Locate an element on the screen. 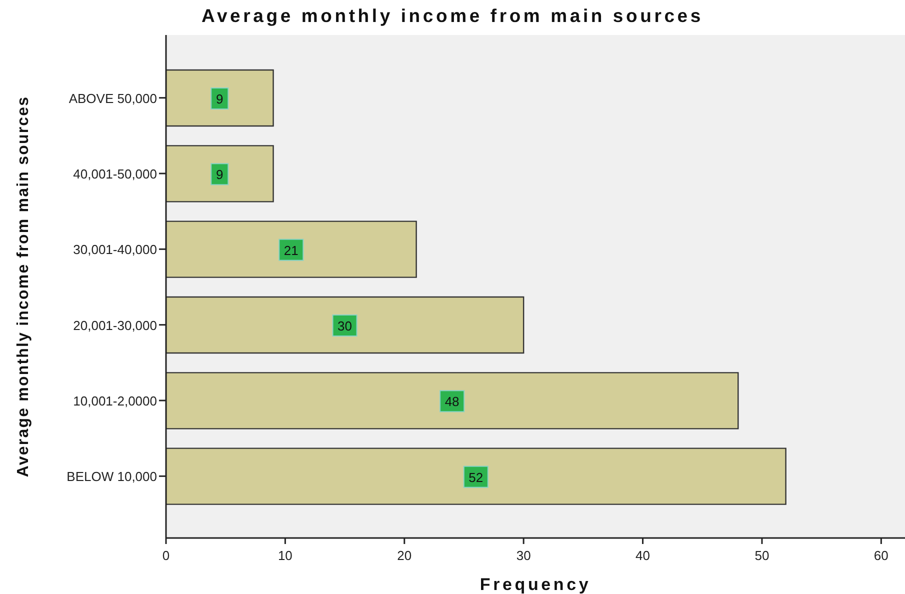 This screenshot has height=594, width=905. y-tick-label: 30,001-40,000 is located at coordinates (115, 249).